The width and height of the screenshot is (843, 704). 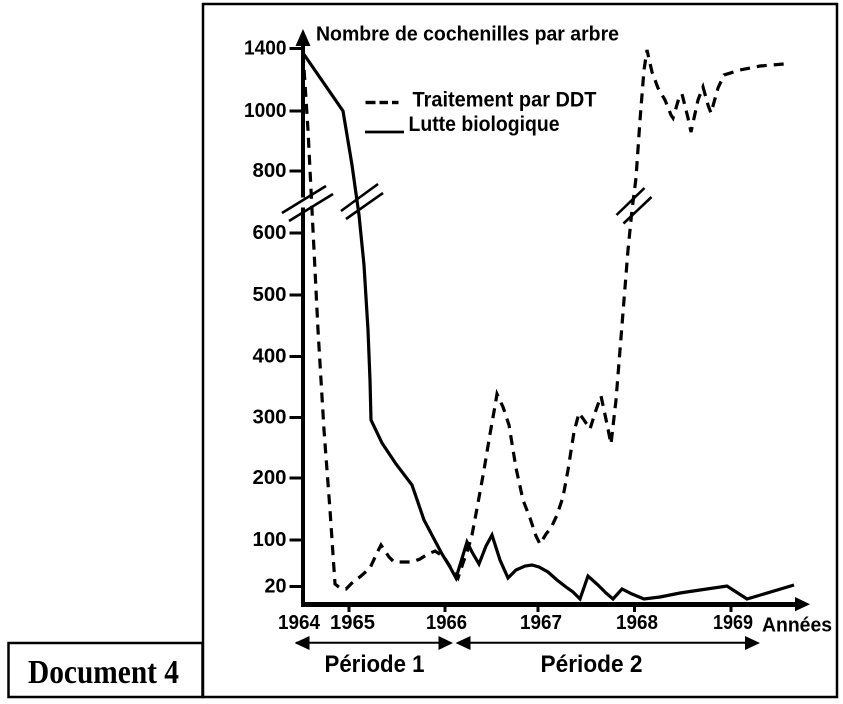 I want to click on svg-text: 1964, so click(x=299, y=623).